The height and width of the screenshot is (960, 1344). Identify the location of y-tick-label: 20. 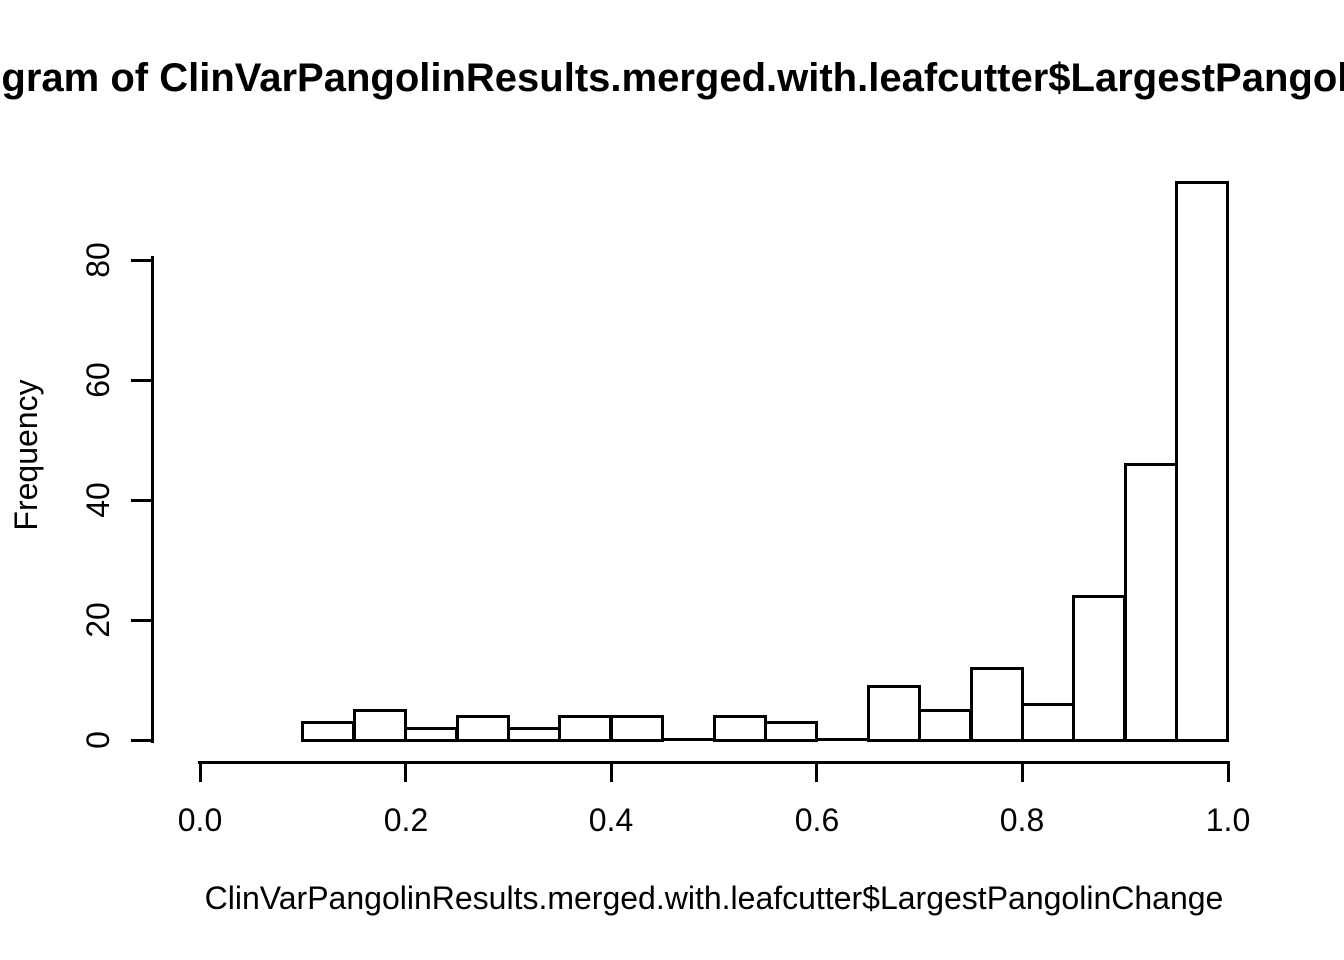
(98, 620).